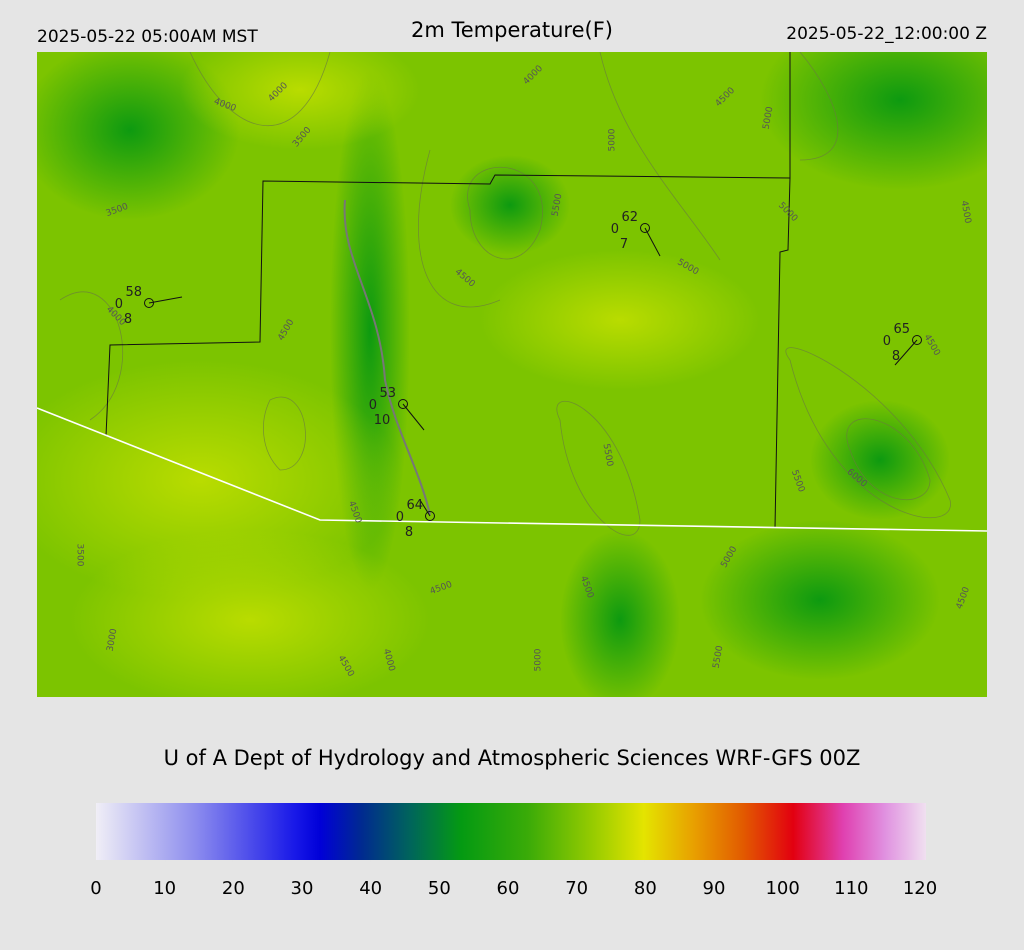 This screenshot has width=1024, height=950. I want to click on colorbar-tick-label: 100, so click(782, 888).